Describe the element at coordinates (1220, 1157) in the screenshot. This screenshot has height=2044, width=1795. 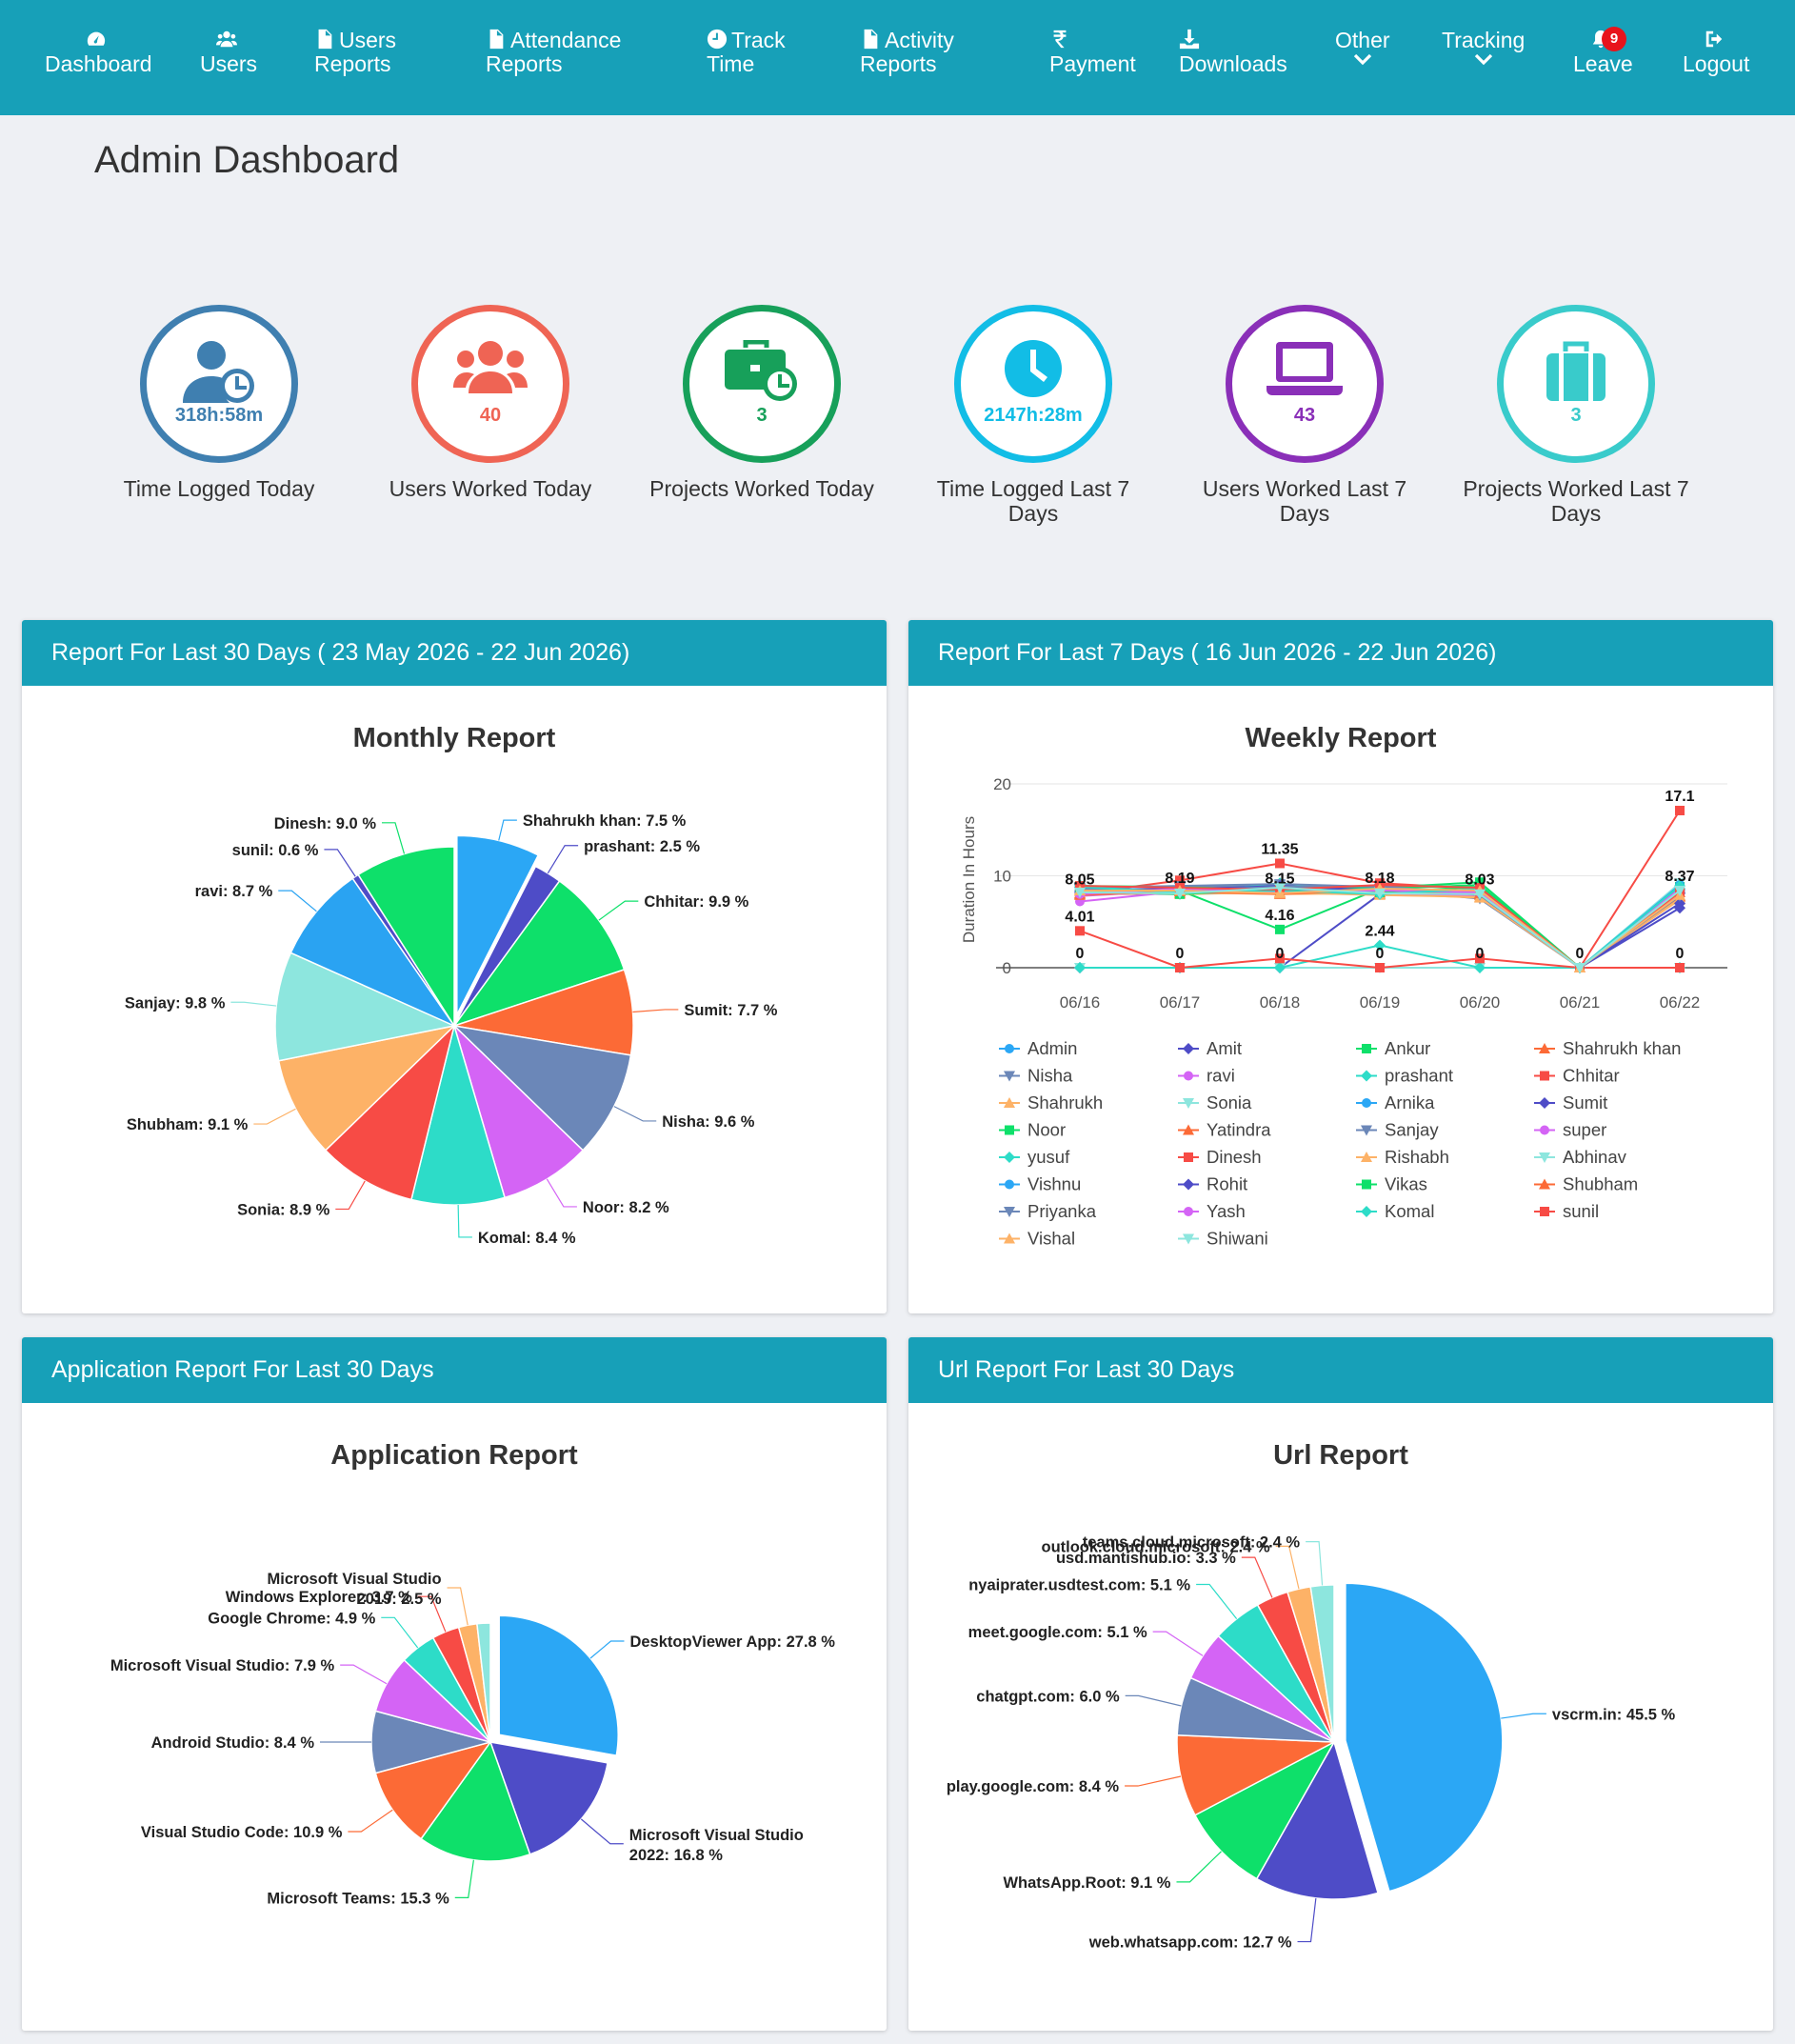
I see `legend-item: Dinesh` at that location.